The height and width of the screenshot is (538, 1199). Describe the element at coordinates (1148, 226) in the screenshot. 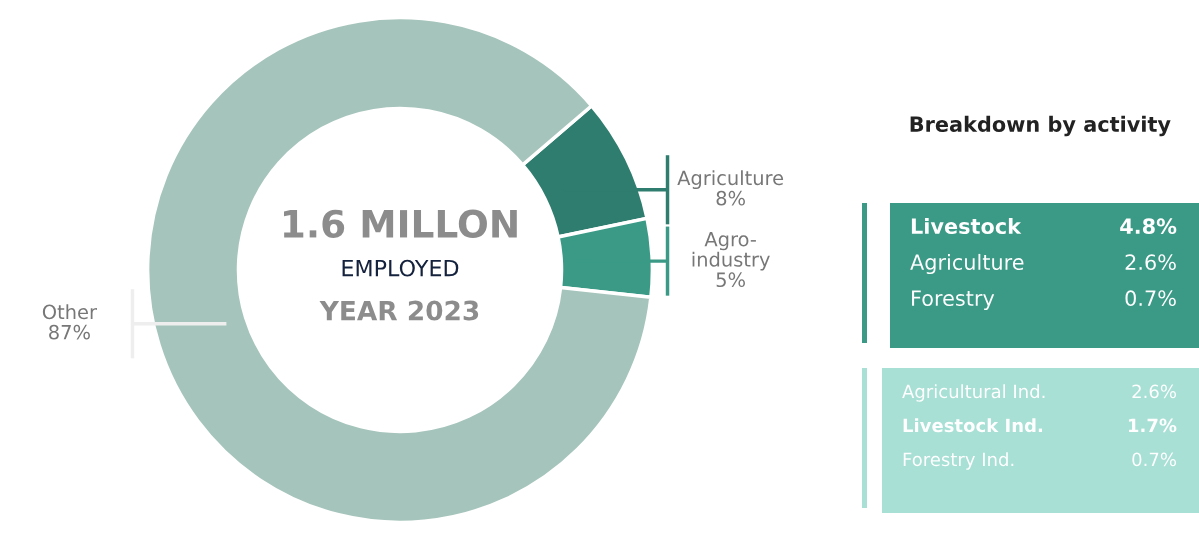

I see `text: 4.8%` at that location.